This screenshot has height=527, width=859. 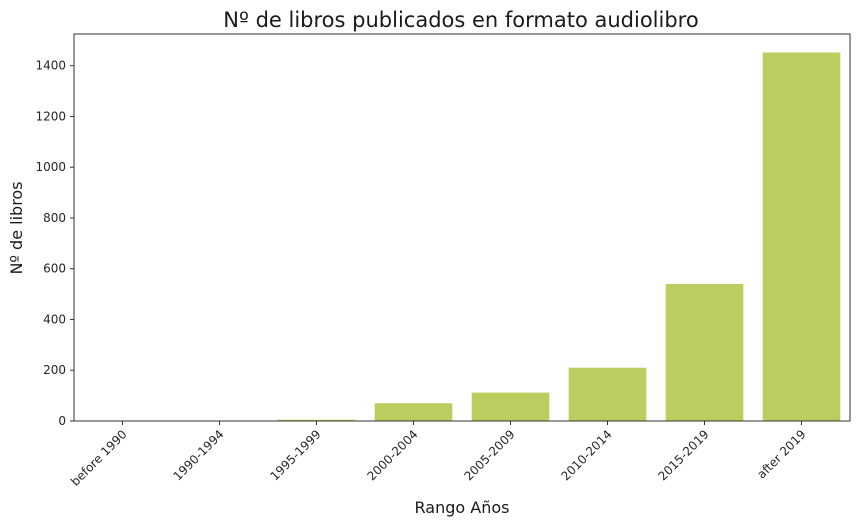 I want to click on y-tick-label: 1400, so click(x=50, y=66).